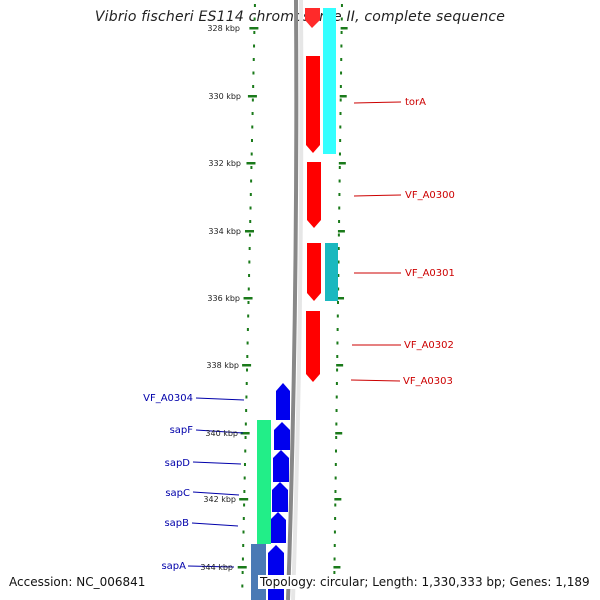 The width and height of the screenshot is (600, 600). Describe the element at coordinates (340, 296) in the screenshot. I see `right-scale` at that location.